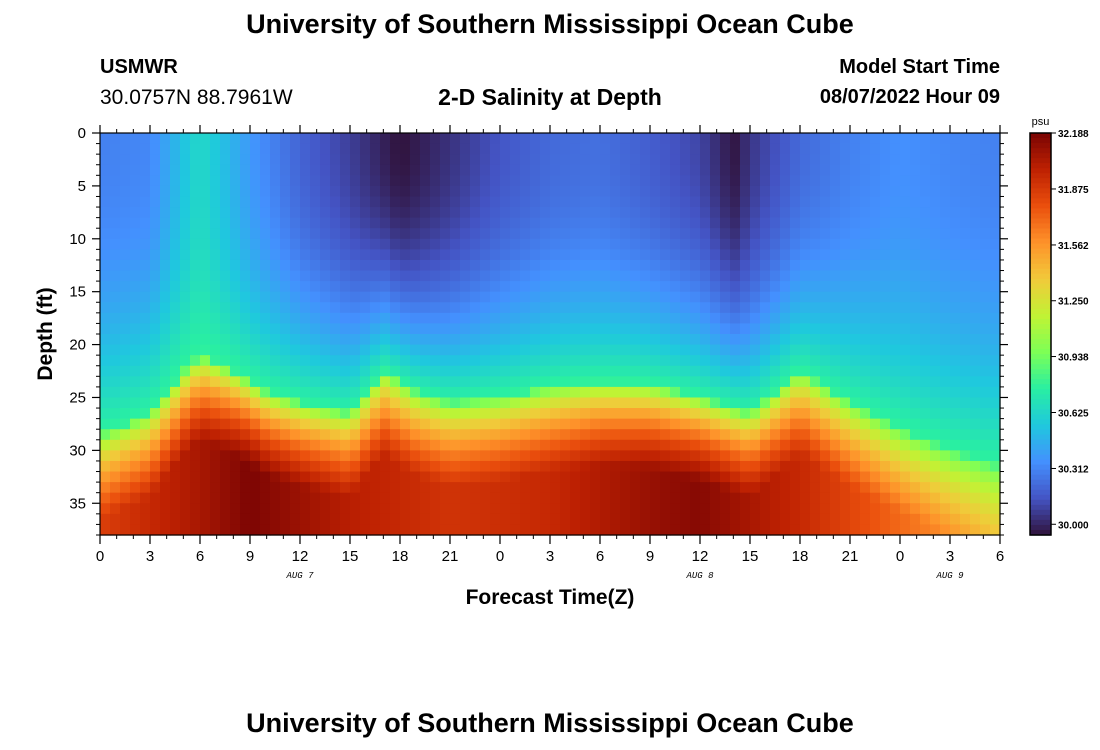  Describe the element at coordinates (1073, 190) in the screenshot. I see `colorbar-tick-label: 31.875` at that location.